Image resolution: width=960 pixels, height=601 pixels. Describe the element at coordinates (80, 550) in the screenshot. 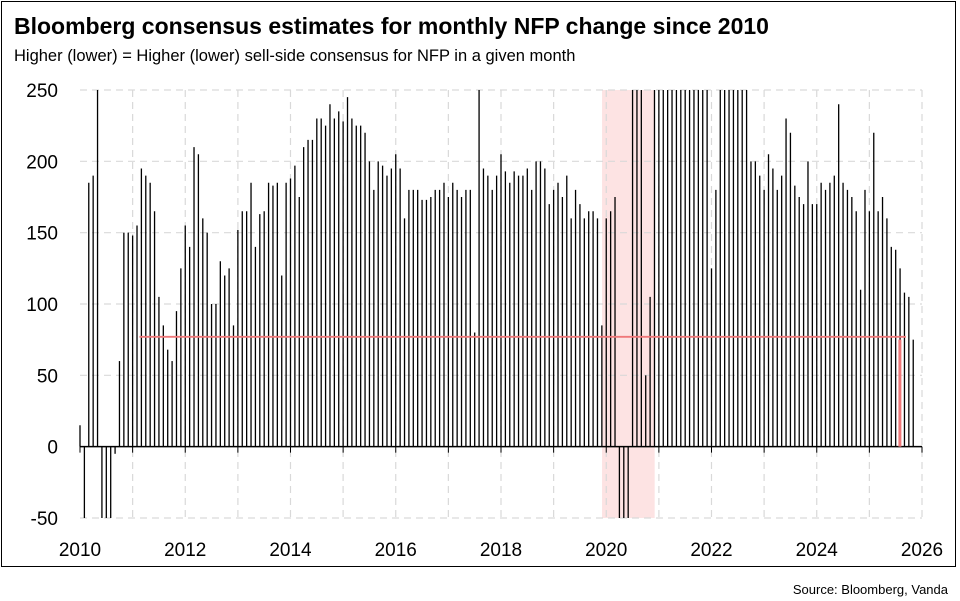

I see `x-tick-label: 2010` at that location.